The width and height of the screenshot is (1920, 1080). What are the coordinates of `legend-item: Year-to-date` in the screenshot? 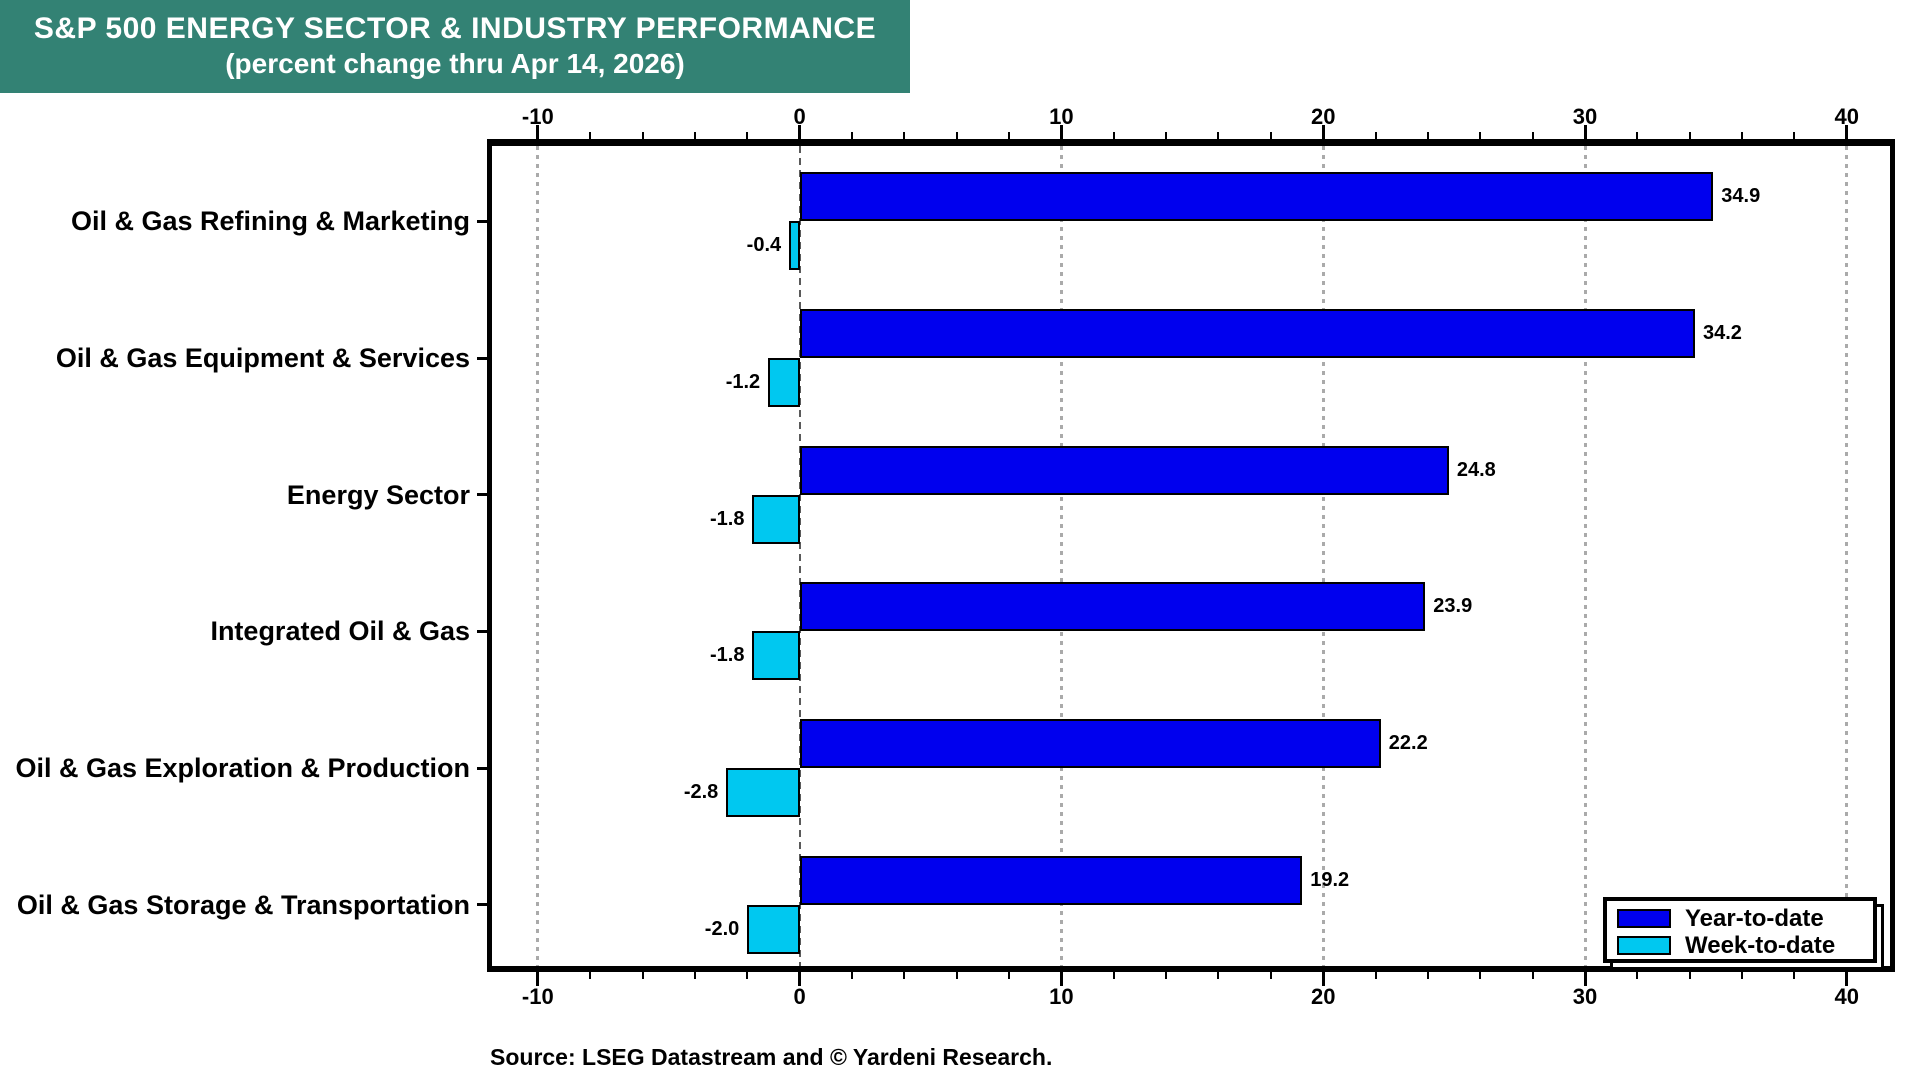 It's located at (1740, 918).